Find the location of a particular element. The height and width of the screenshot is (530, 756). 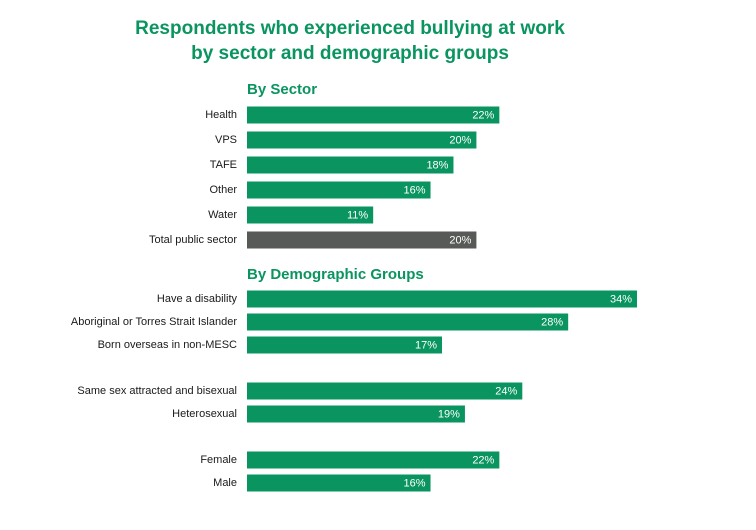

bar-row: VPS 20% is located at coordinates (346, 140).